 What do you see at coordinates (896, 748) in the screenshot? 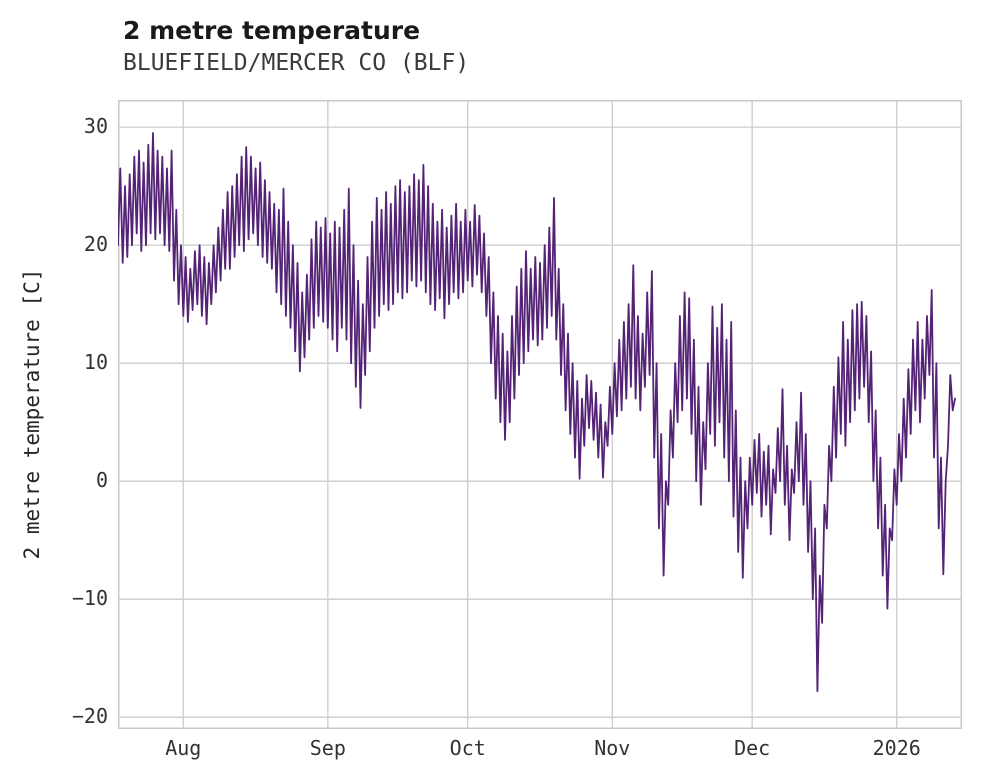
I see `x-tick-label: 2026` at bounding box center [896, 748].